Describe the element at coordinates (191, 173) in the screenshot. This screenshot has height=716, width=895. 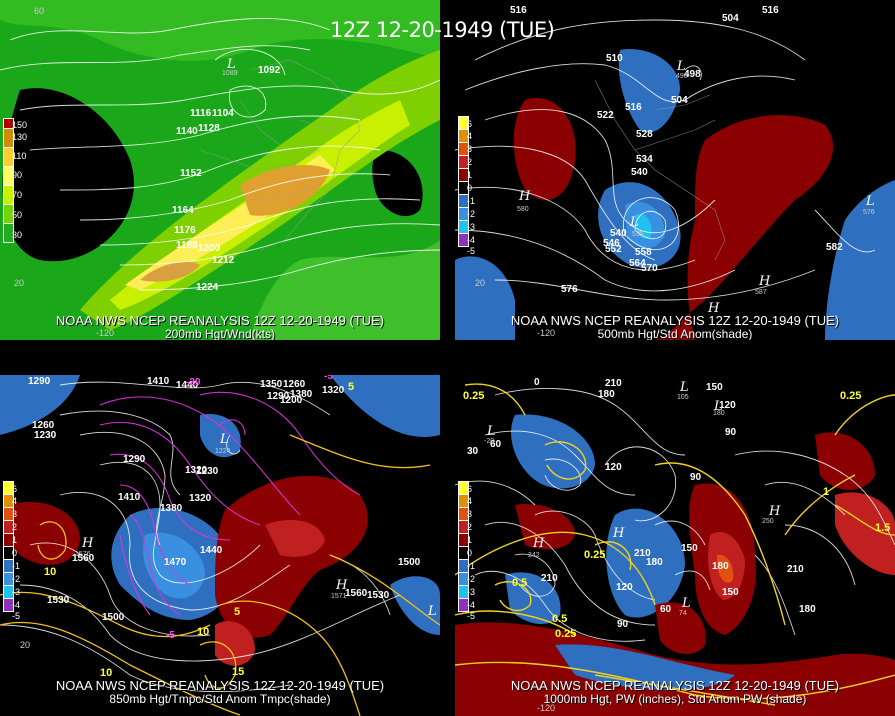
I see `hgt-label: 1152` at that location.